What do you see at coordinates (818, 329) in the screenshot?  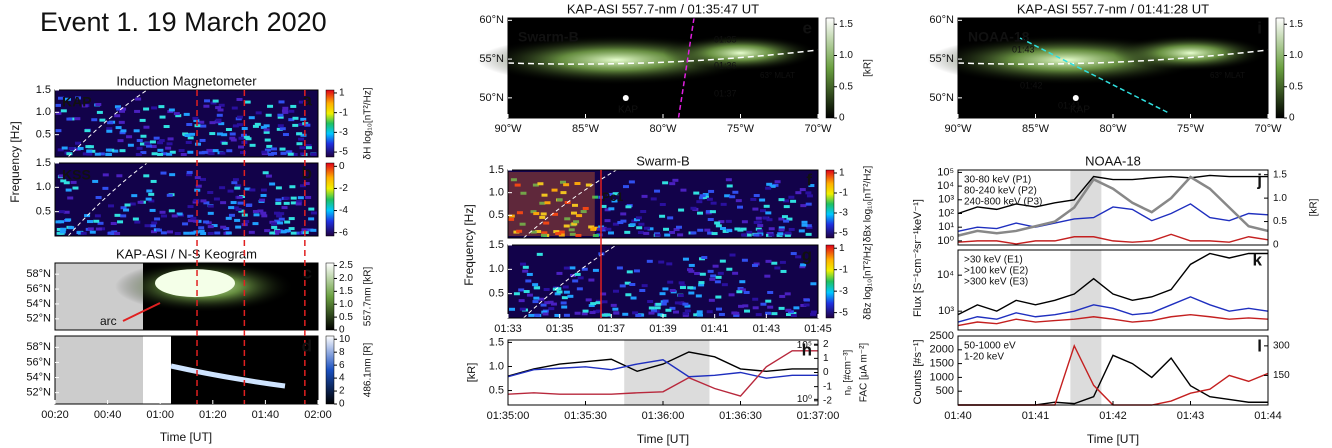 I see `x-tick-label: 01:45` at bounding box center [818, 329].